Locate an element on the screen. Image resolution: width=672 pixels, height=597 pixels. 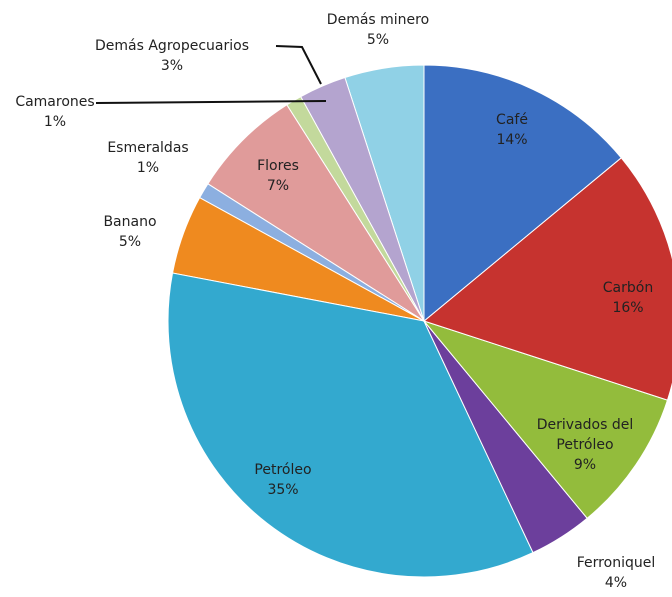
category-label: Derivados del Petróleo is located at coordinates (585, 435).